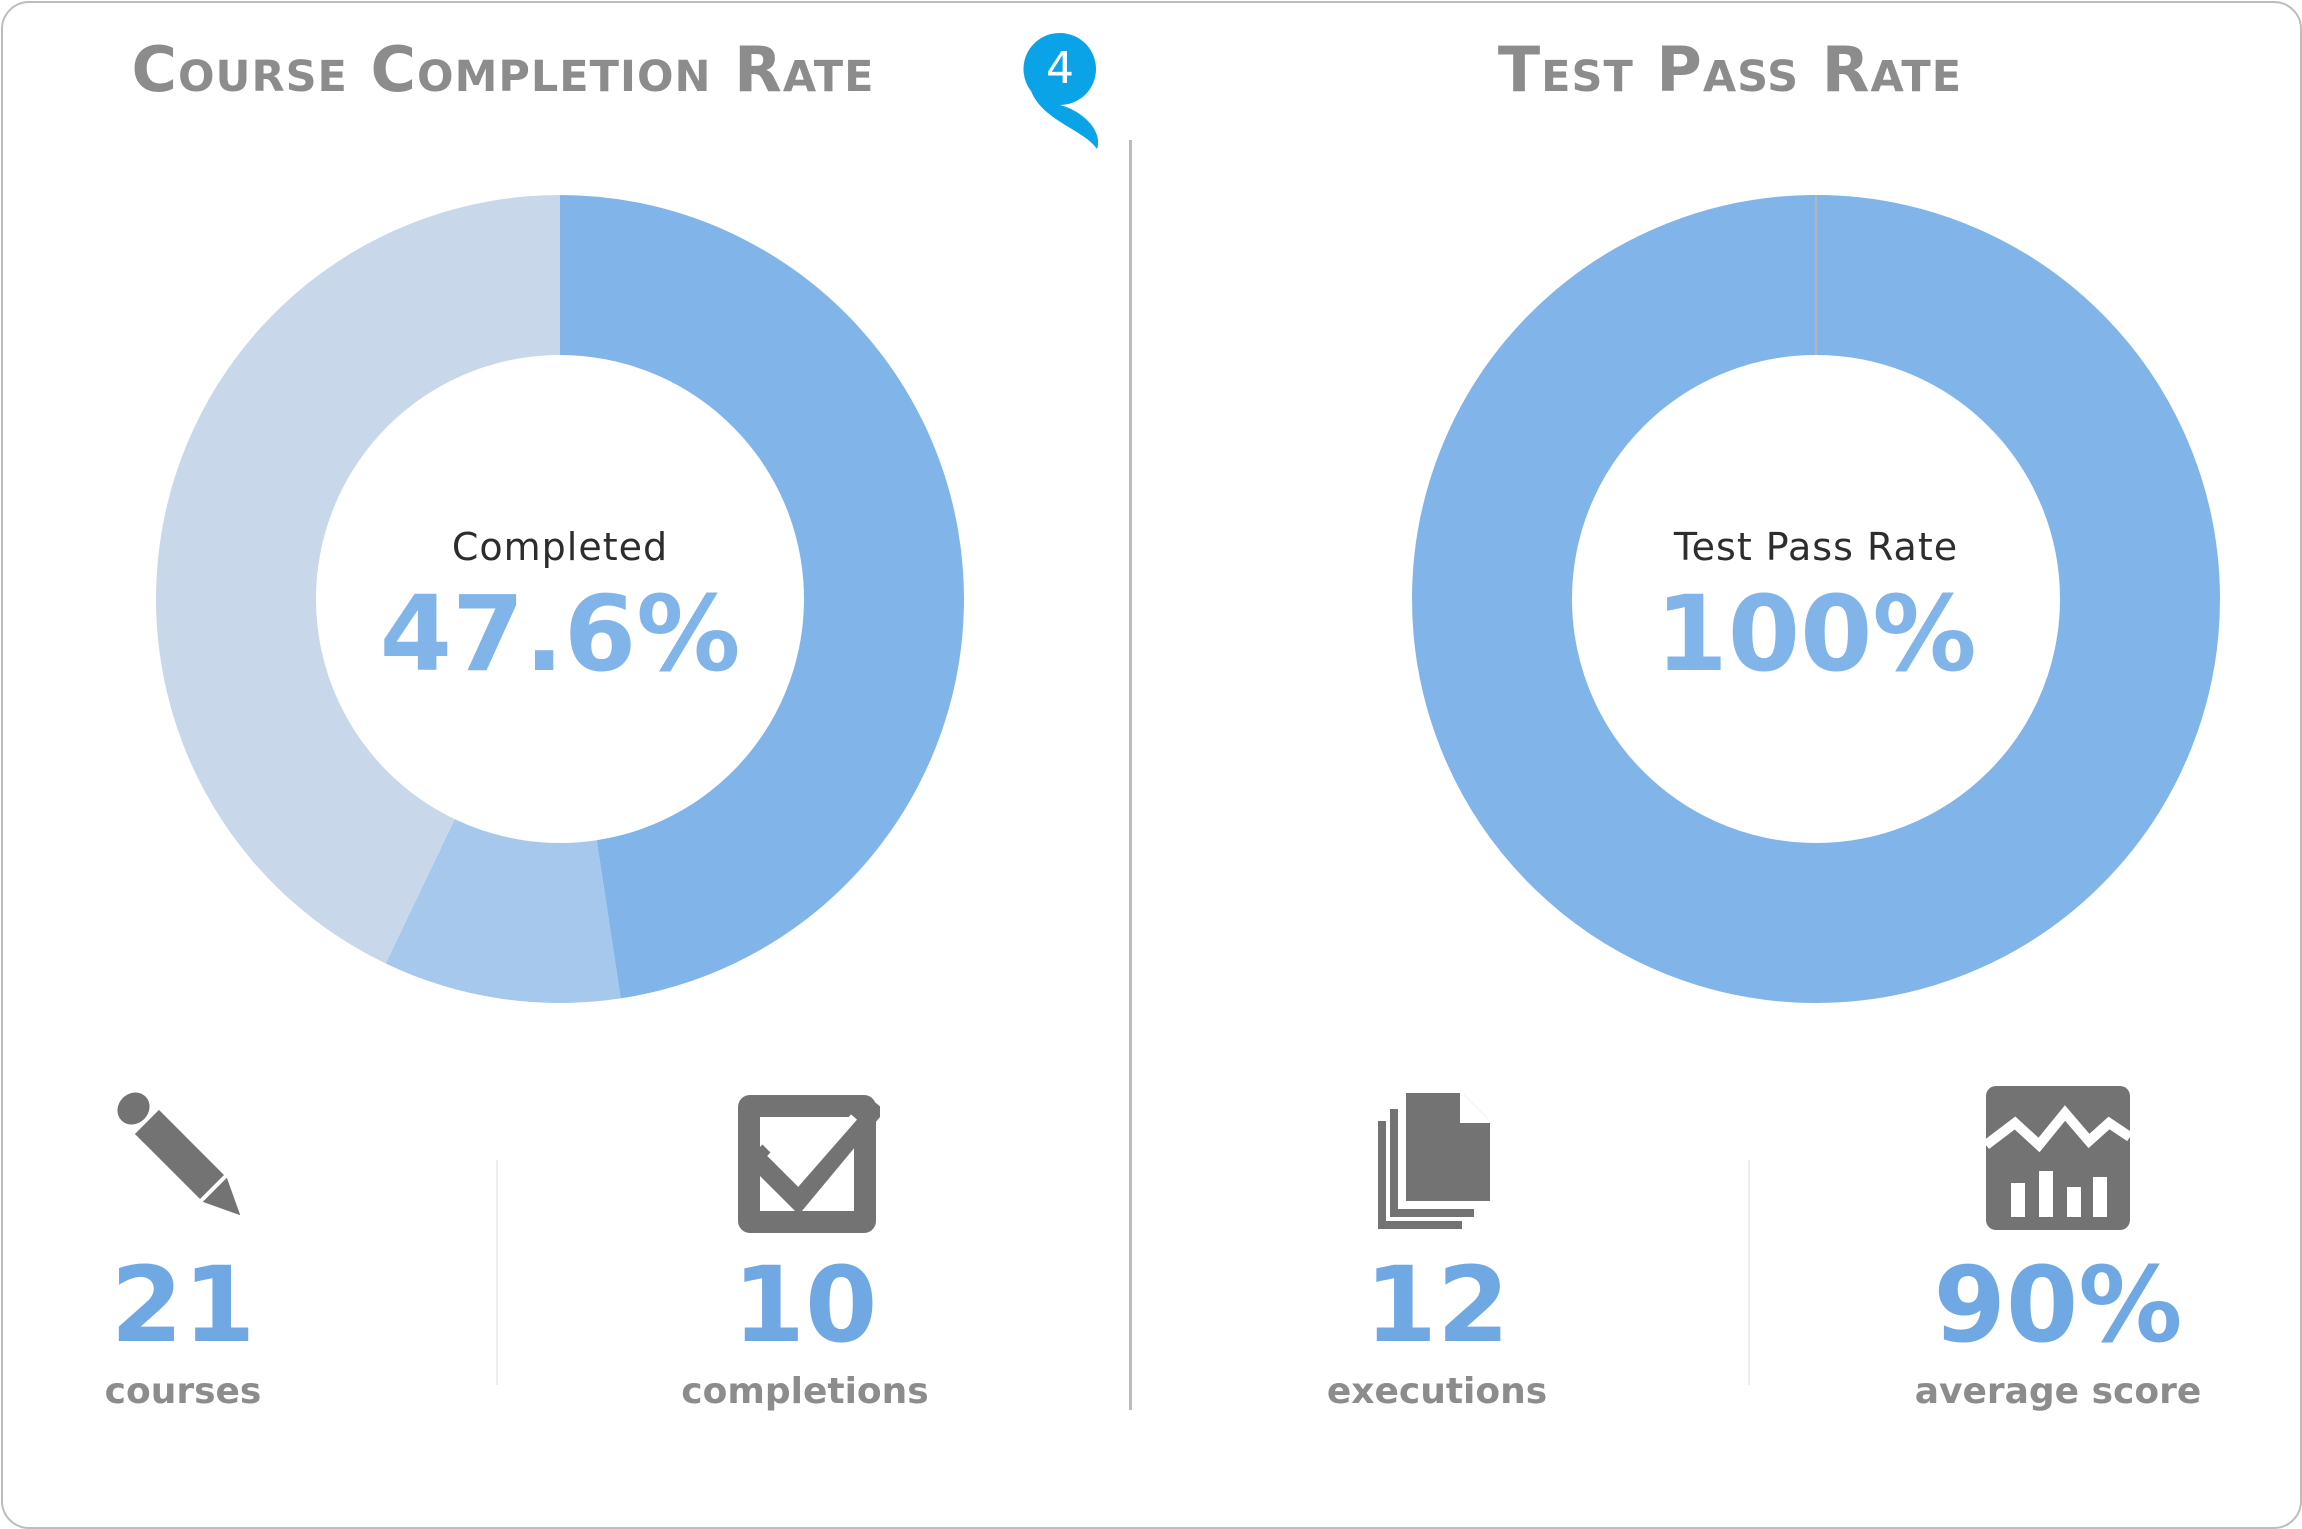  I want to click on donut-center-label: Completed, so click(560, 547).